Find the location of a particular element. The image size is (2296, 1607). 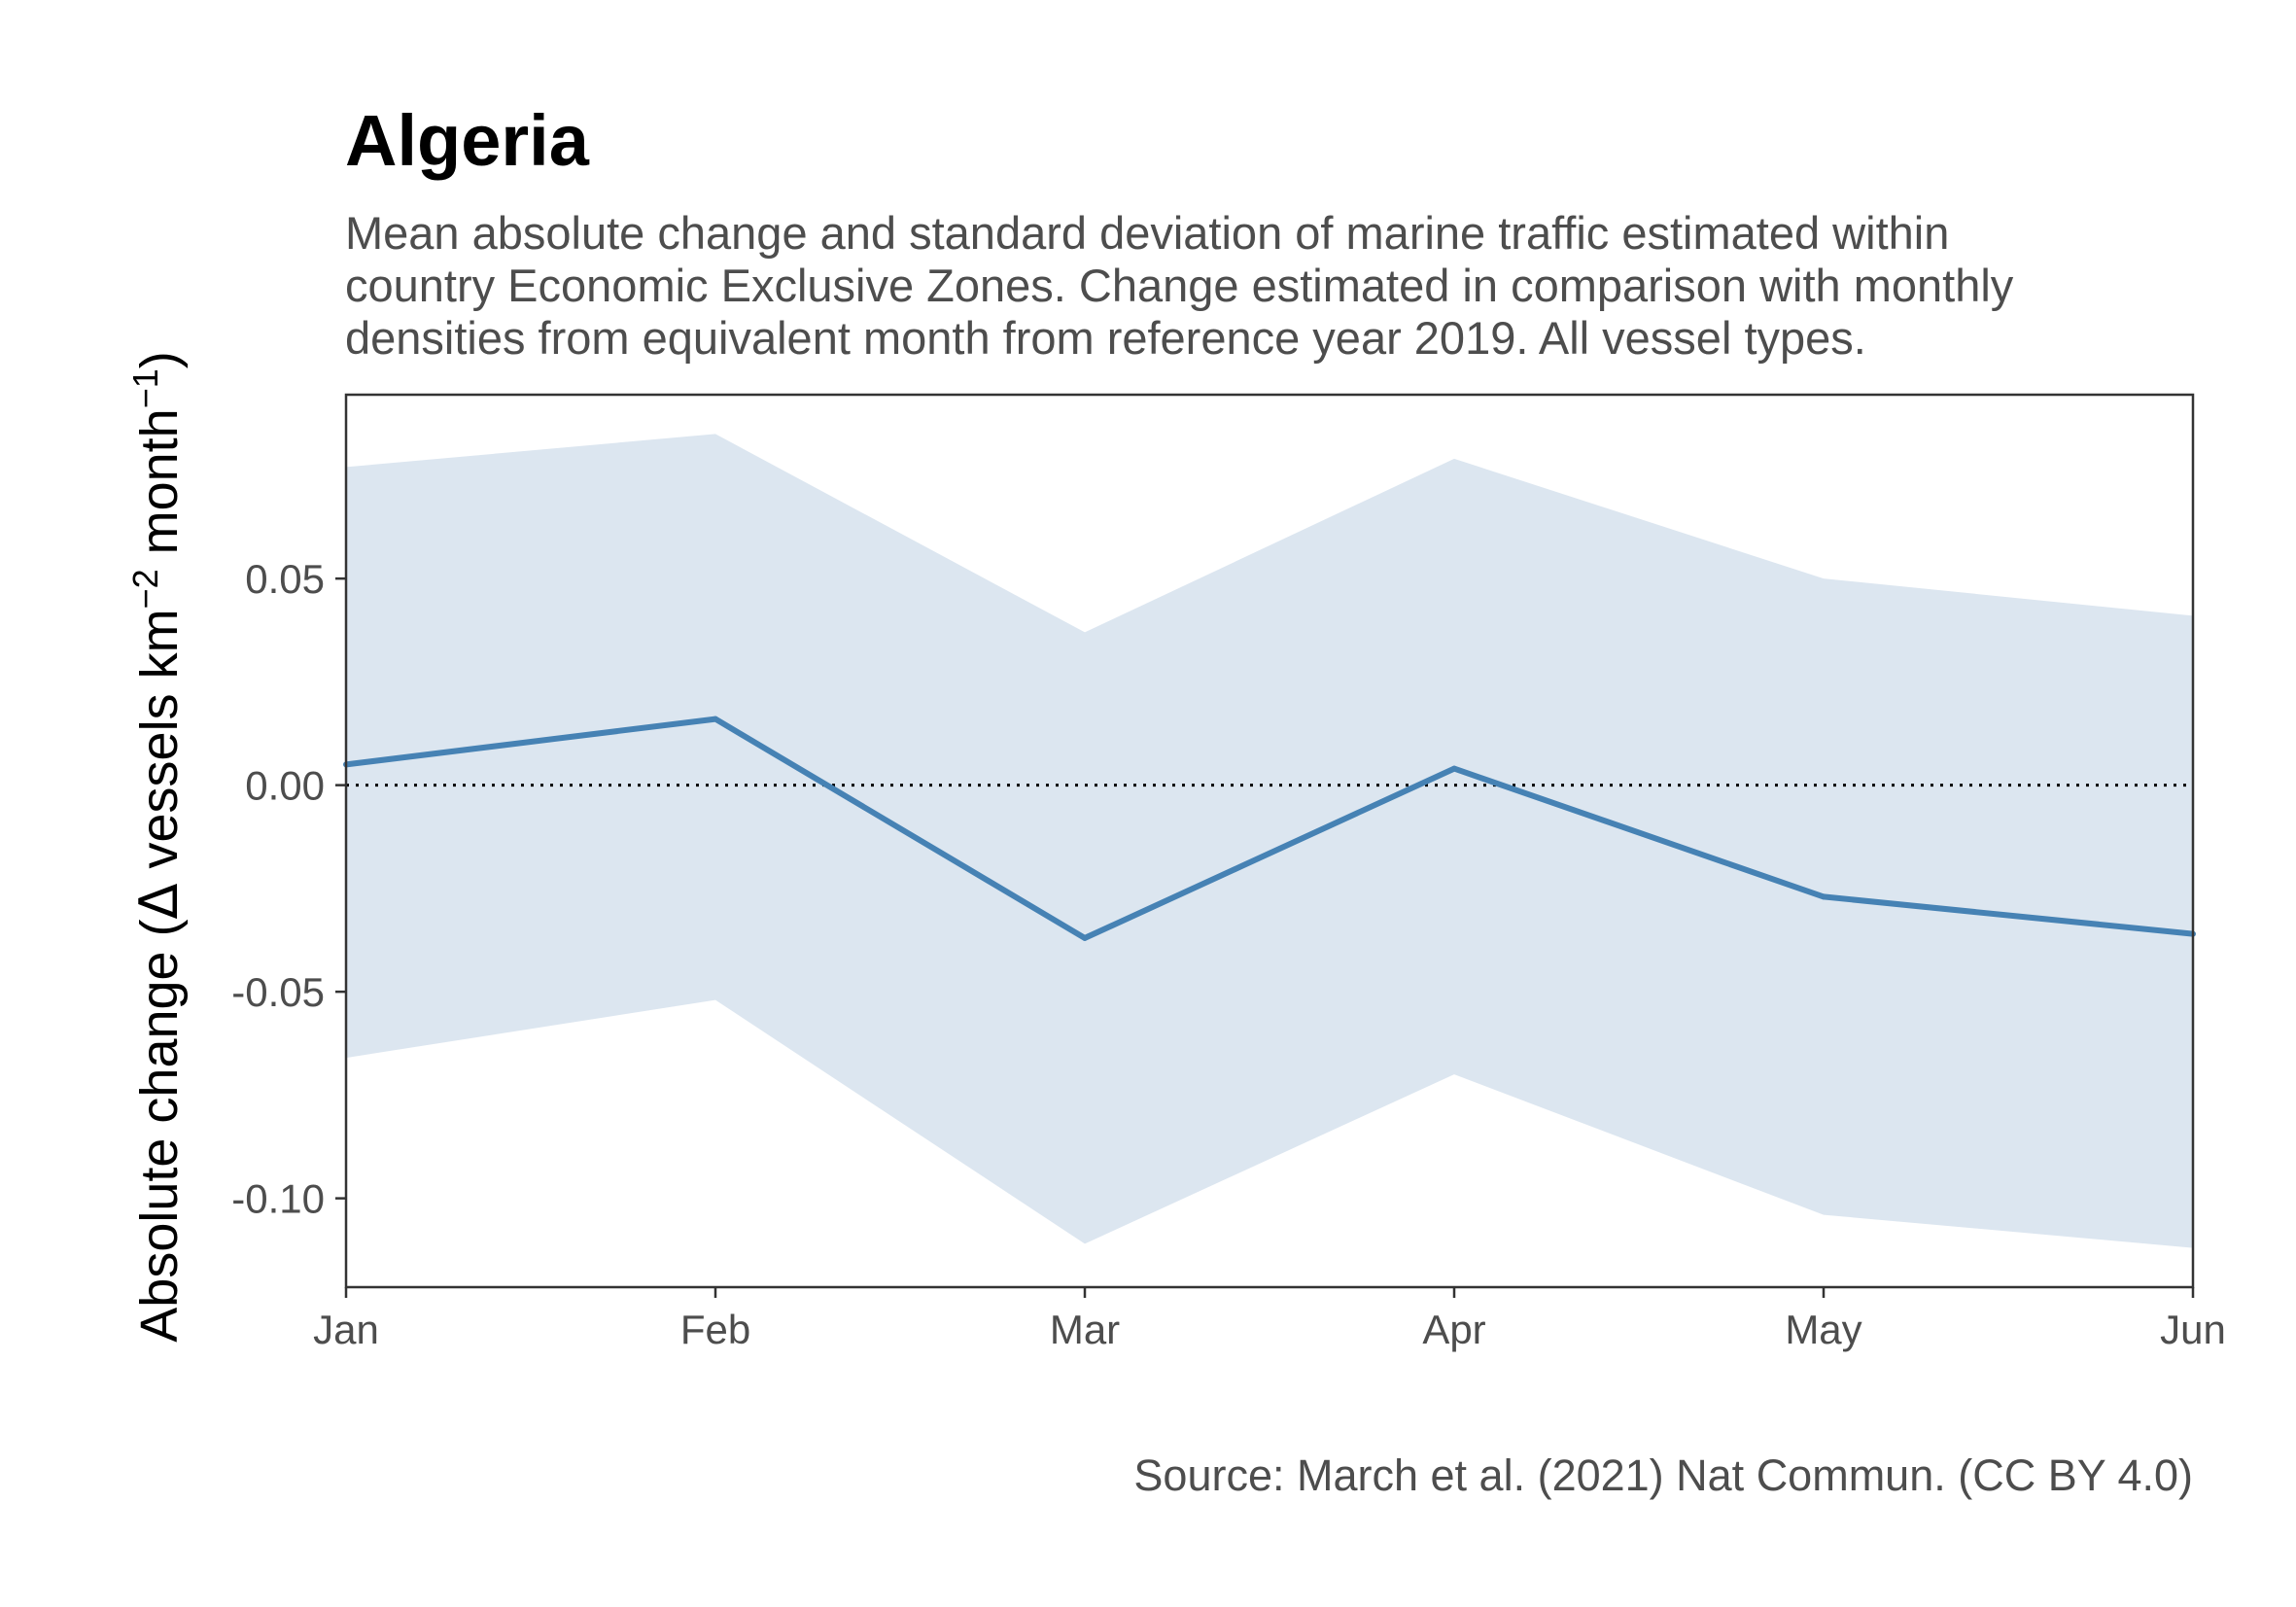

y-axis-title-suffix: ) is located at coordinates (159, 359).